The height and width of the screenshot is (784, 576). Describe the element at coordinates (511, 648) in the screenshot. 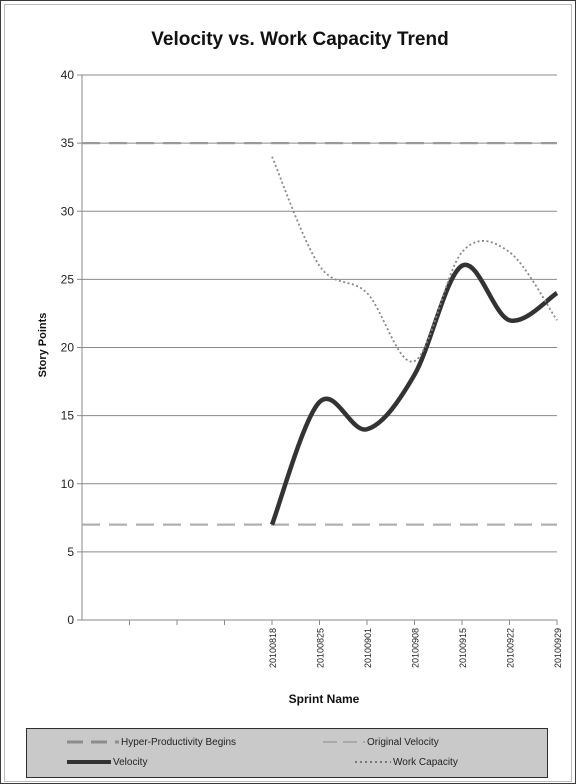

I see `x-tick-label-20100922: 20100922` at that location.